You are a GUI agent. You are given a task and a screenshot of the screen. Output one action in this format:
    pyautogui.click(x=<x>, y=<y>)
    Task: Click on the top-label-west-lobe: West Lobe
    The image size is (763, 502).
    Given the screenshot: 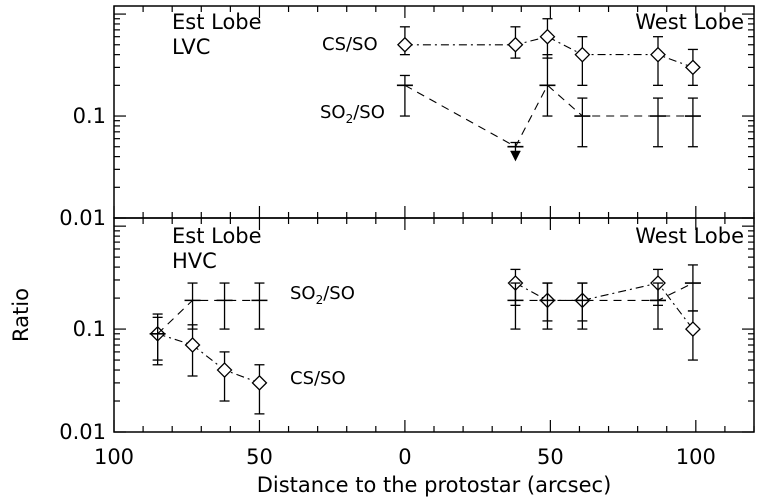 What is the action you would take?
    pyautogui.click(x=689, y=22)
    